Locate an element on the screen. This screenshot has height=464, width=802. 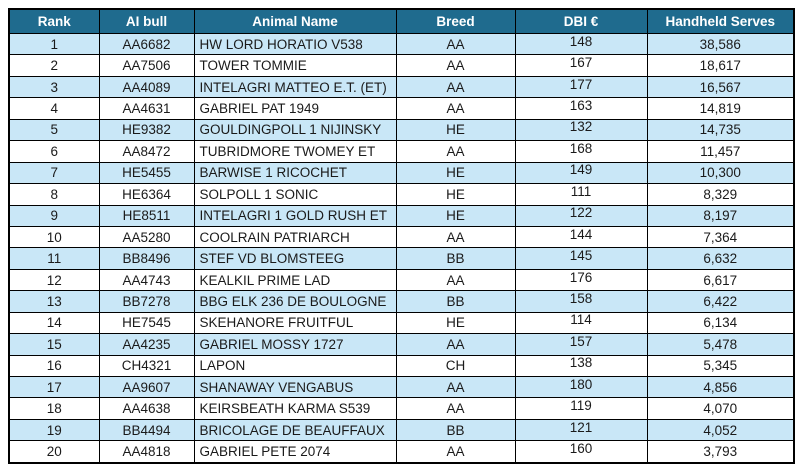
col-header-dbi: DBI € is located at coordinates (581, 21).